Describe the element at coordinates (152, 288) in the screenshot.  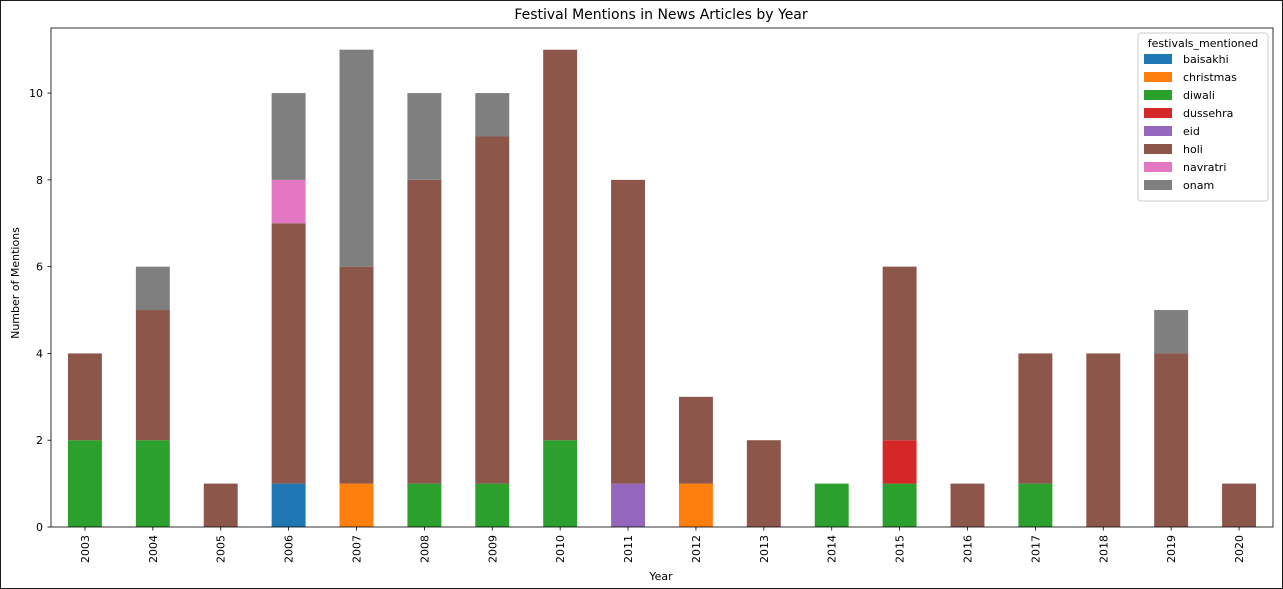
I see `bar-segment-onam-2004` at that location.